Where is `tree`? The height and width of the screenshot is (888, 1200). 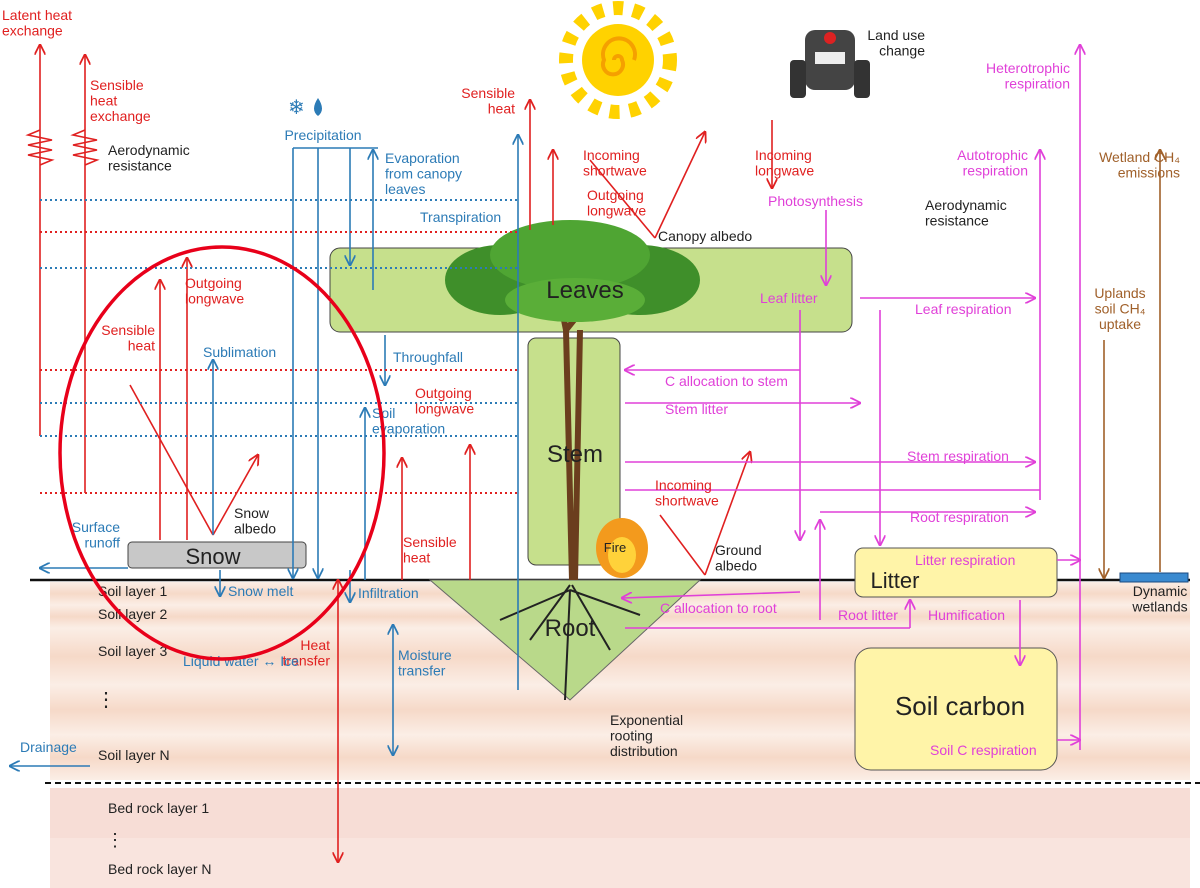 tree is located at coordinates (572, 460).